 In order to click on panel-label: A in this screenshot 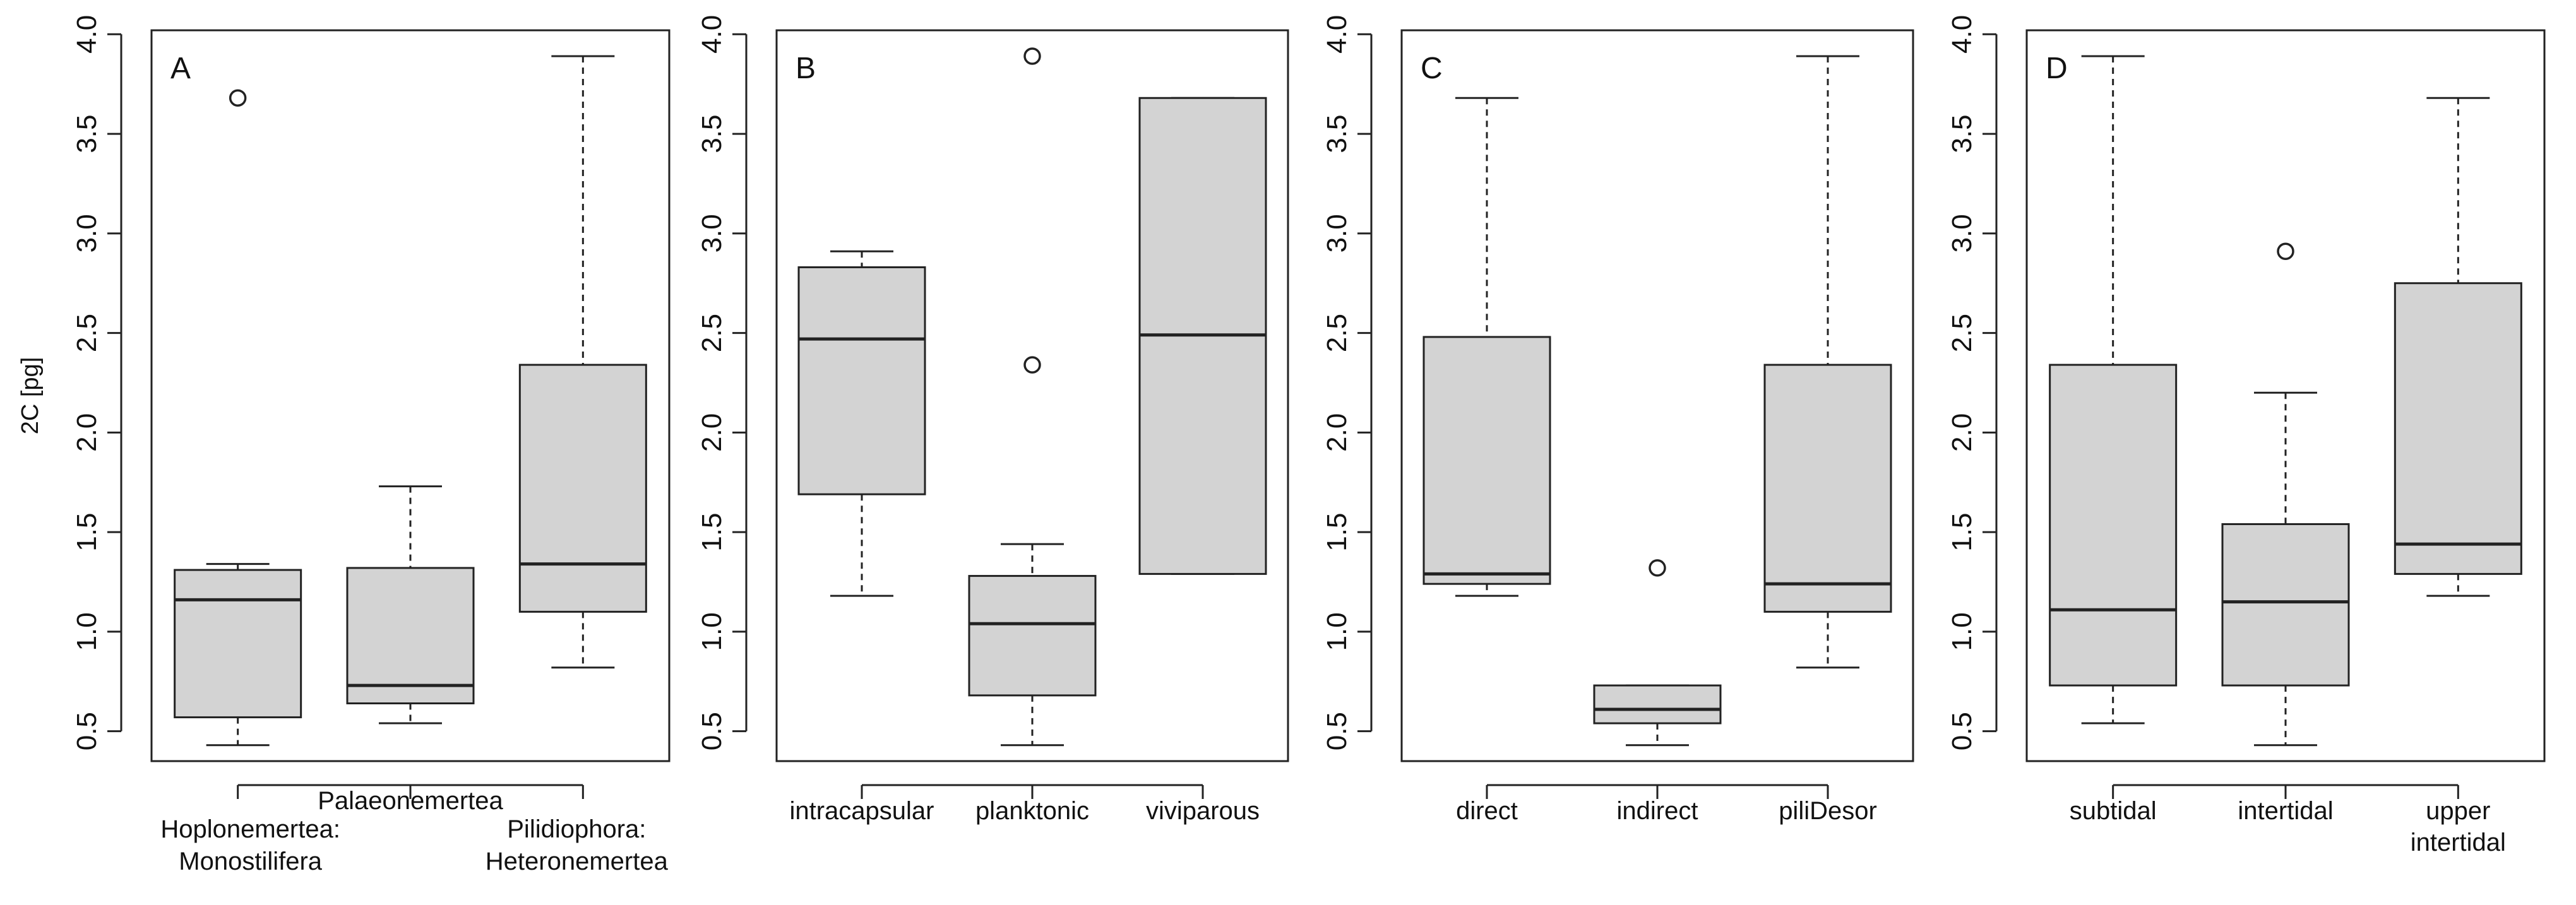, I will do `click(180, 68)`.